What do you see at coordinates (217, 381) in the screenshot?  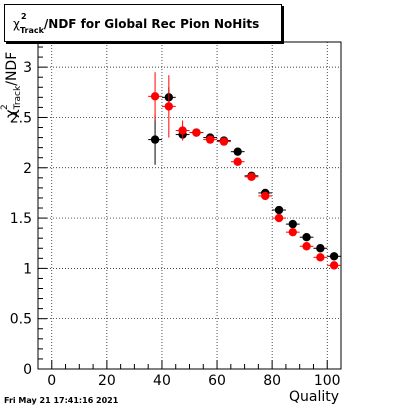 I see `x-tick-label: 60` at bounding box center [217, 381].